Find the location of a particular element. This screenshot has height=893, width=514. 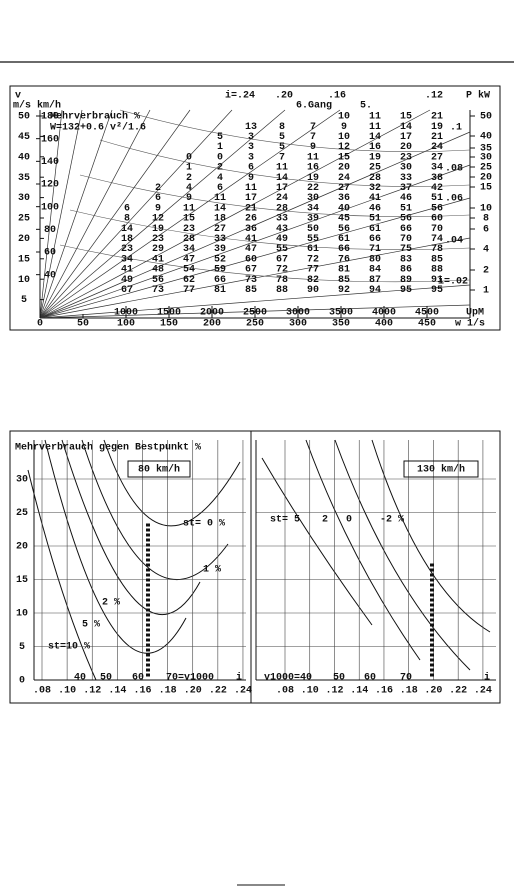

upm-label: UpM is located at coordinates (475, 313).